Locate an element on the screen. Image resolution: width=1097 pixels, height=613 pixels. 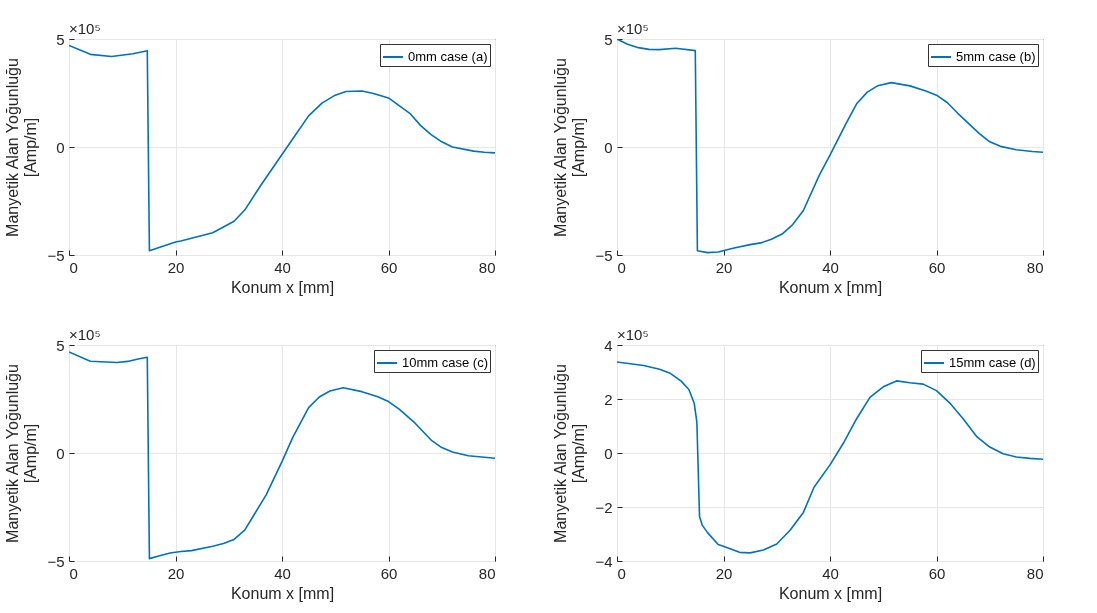
legend-label: 0mm case (a) is located at coordinates (448, 56).